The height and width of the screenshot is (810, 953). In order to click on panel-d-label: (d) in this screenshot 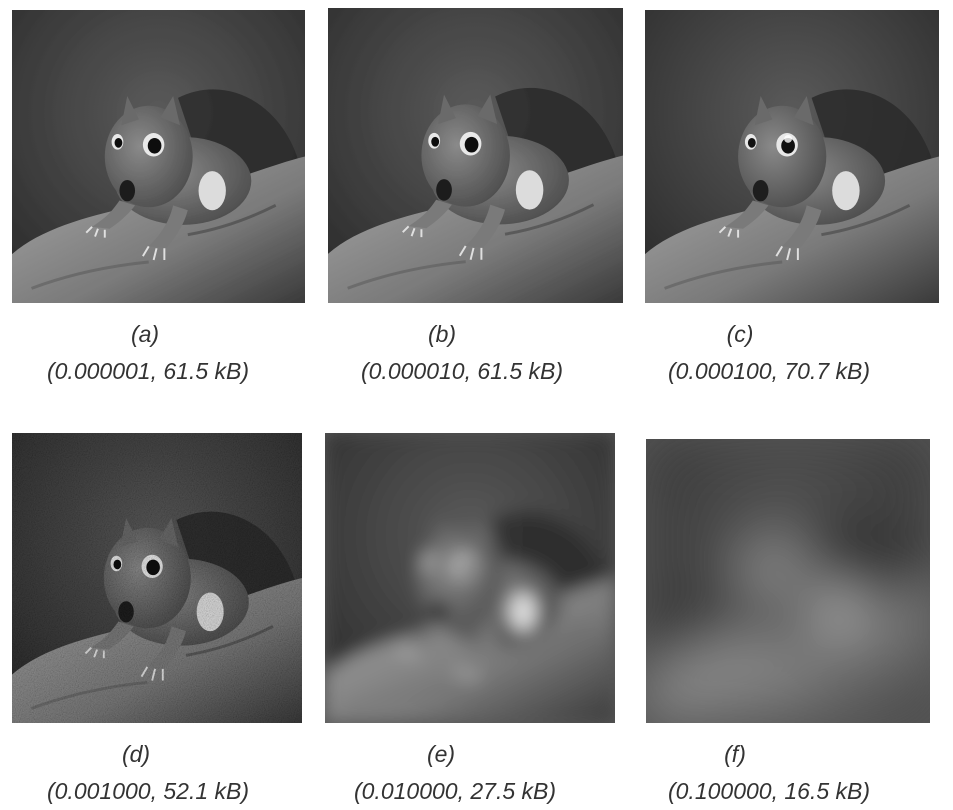, I will do `click(136, 754)`.